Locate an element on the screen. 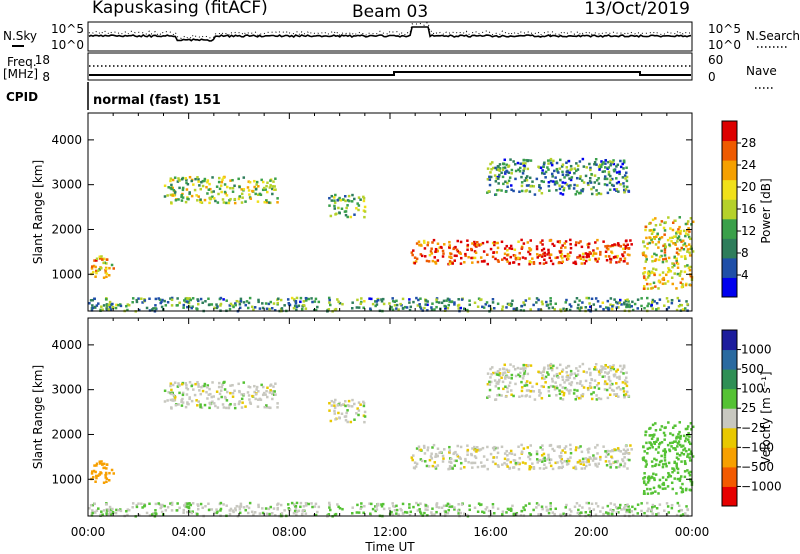 Image resolution: width=800 pixels, height=554 pixels. power-colorbar-tick-label: 4 is located at coordinates (745, 275).